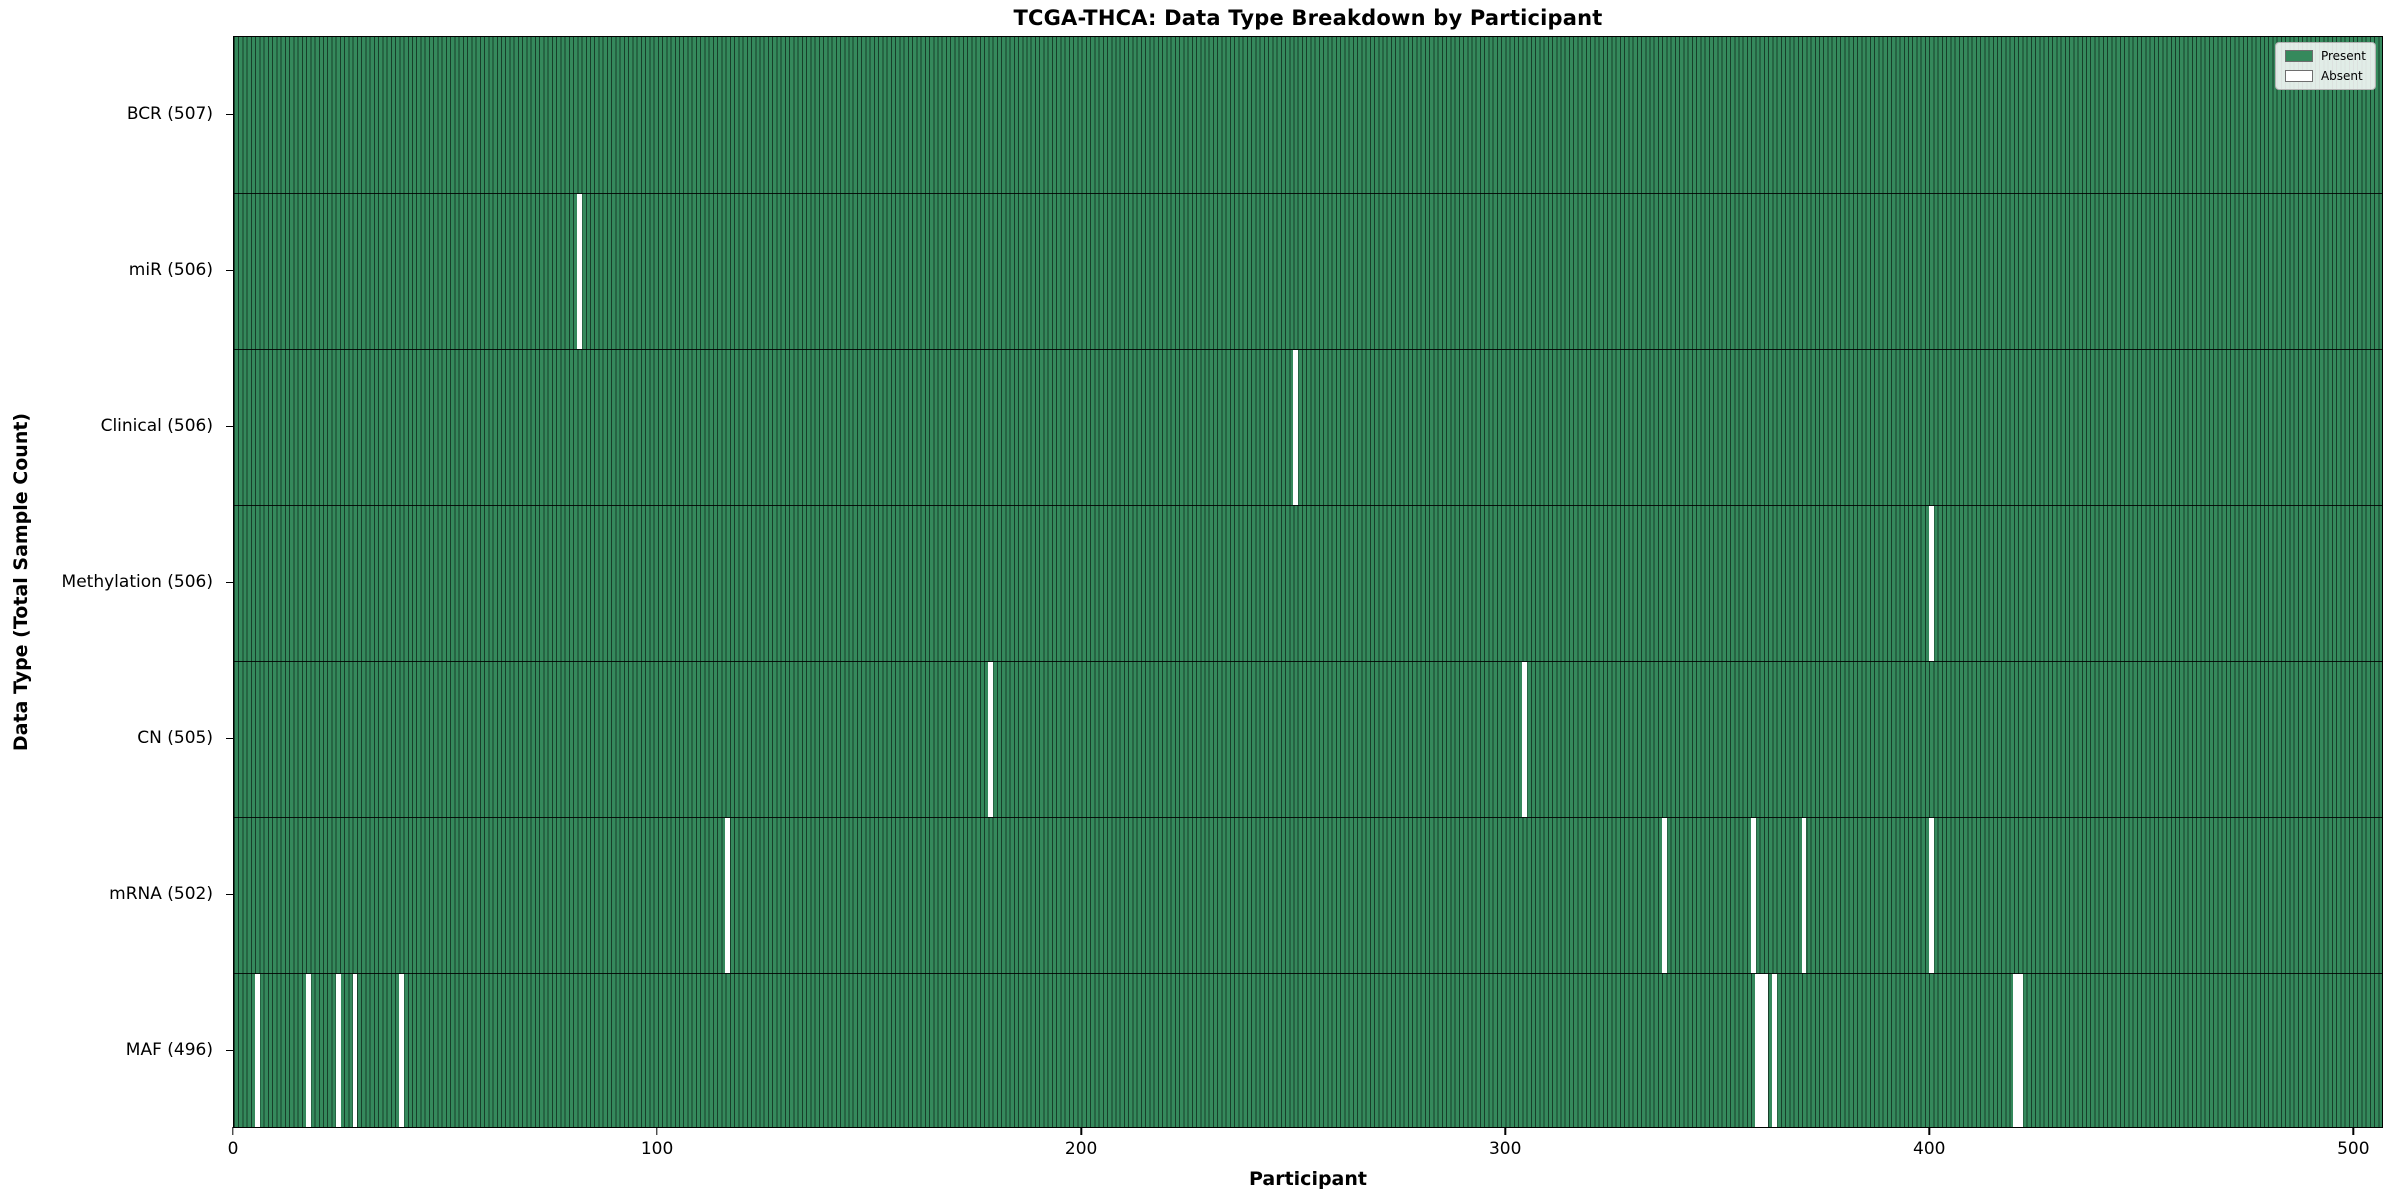 The height and width of the screenshot is (1200, 2400). I want to click on row-cn, so click(1308, 739).